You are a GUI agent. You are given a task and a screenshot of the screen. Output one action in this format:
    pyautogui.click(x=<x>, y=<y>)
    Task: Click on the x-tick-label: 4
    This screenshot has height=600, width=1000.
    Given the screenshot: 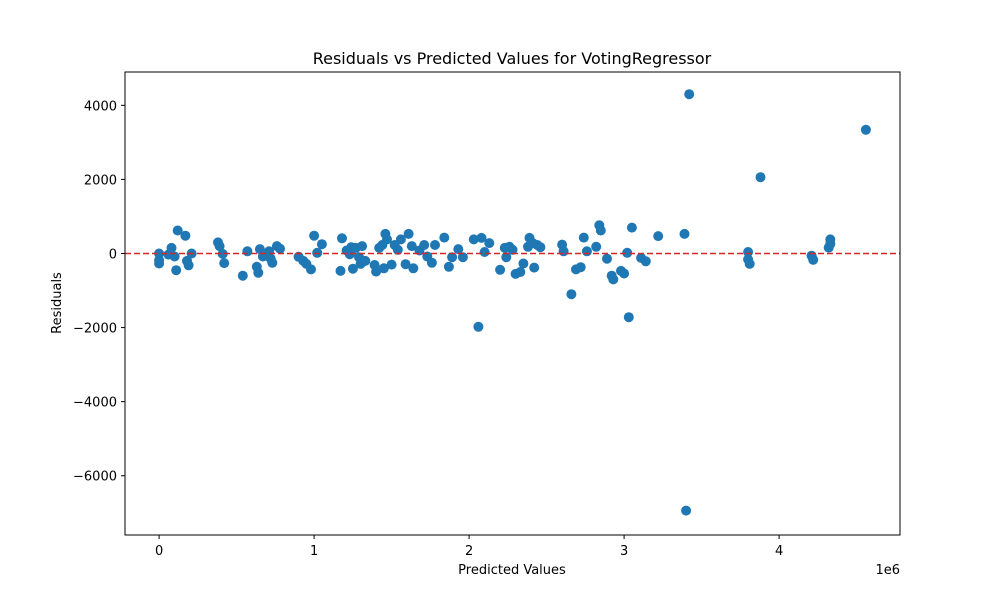 What is the action you would take?
    pyautogui.click(x=779, y=551)
    